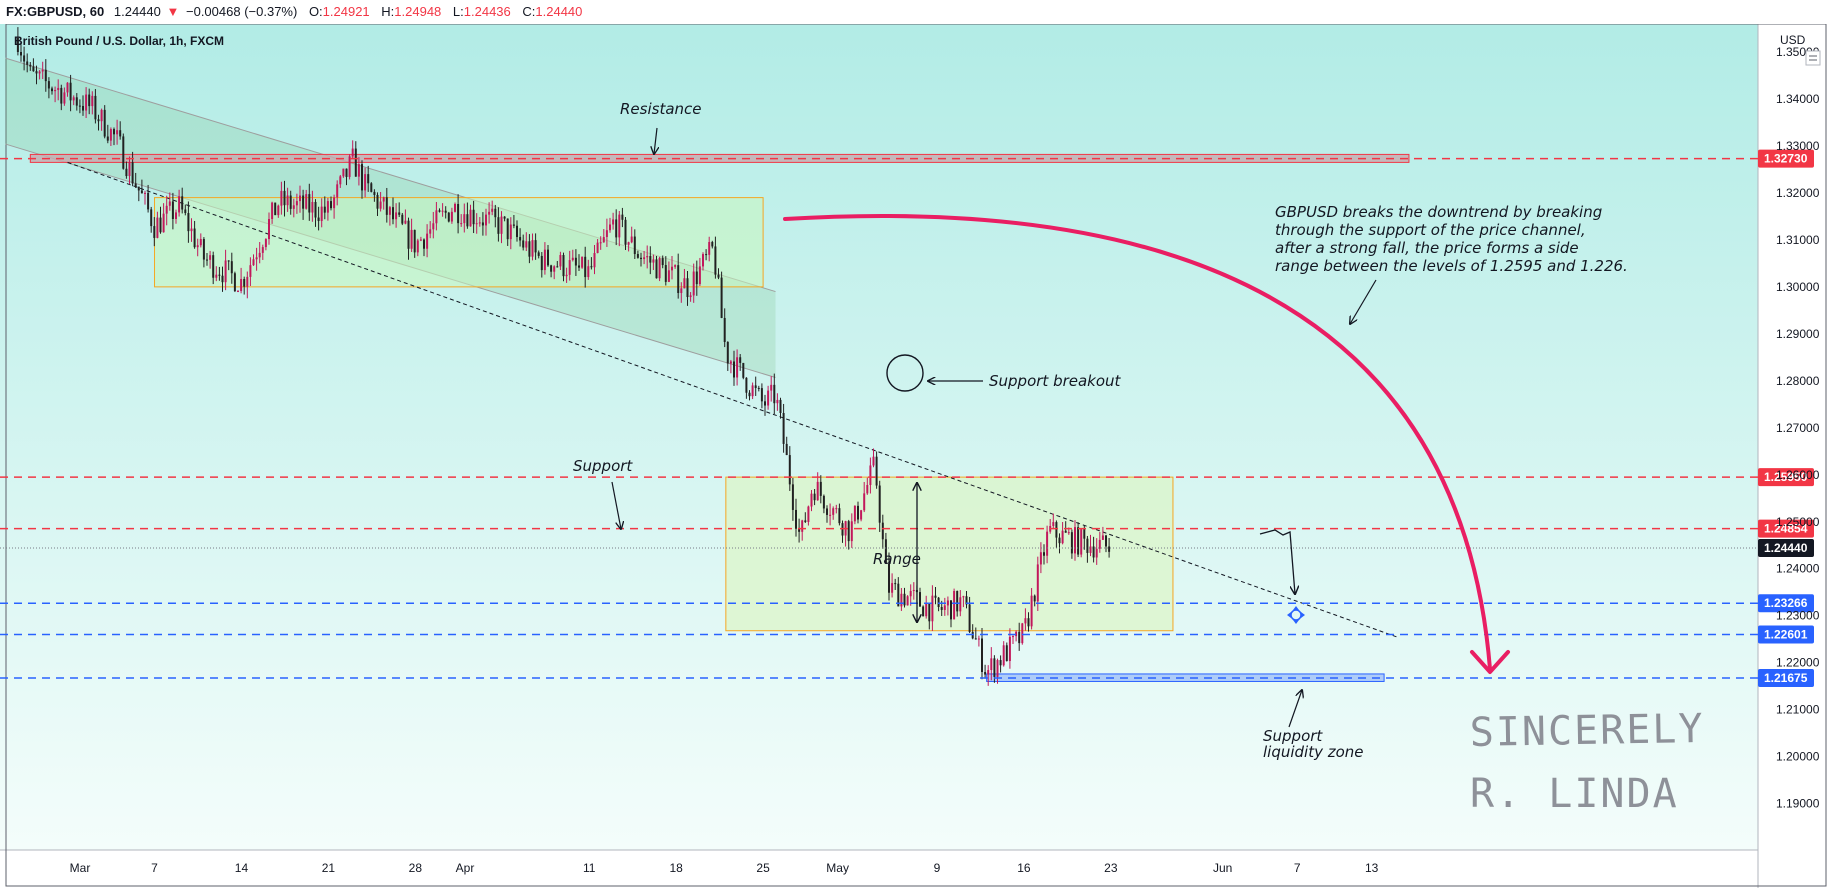  What do you see at coordinates (1798, 522) in the screenshot?
I see `y-tick-label: 1.25000` at bounding box center [1798, 522].